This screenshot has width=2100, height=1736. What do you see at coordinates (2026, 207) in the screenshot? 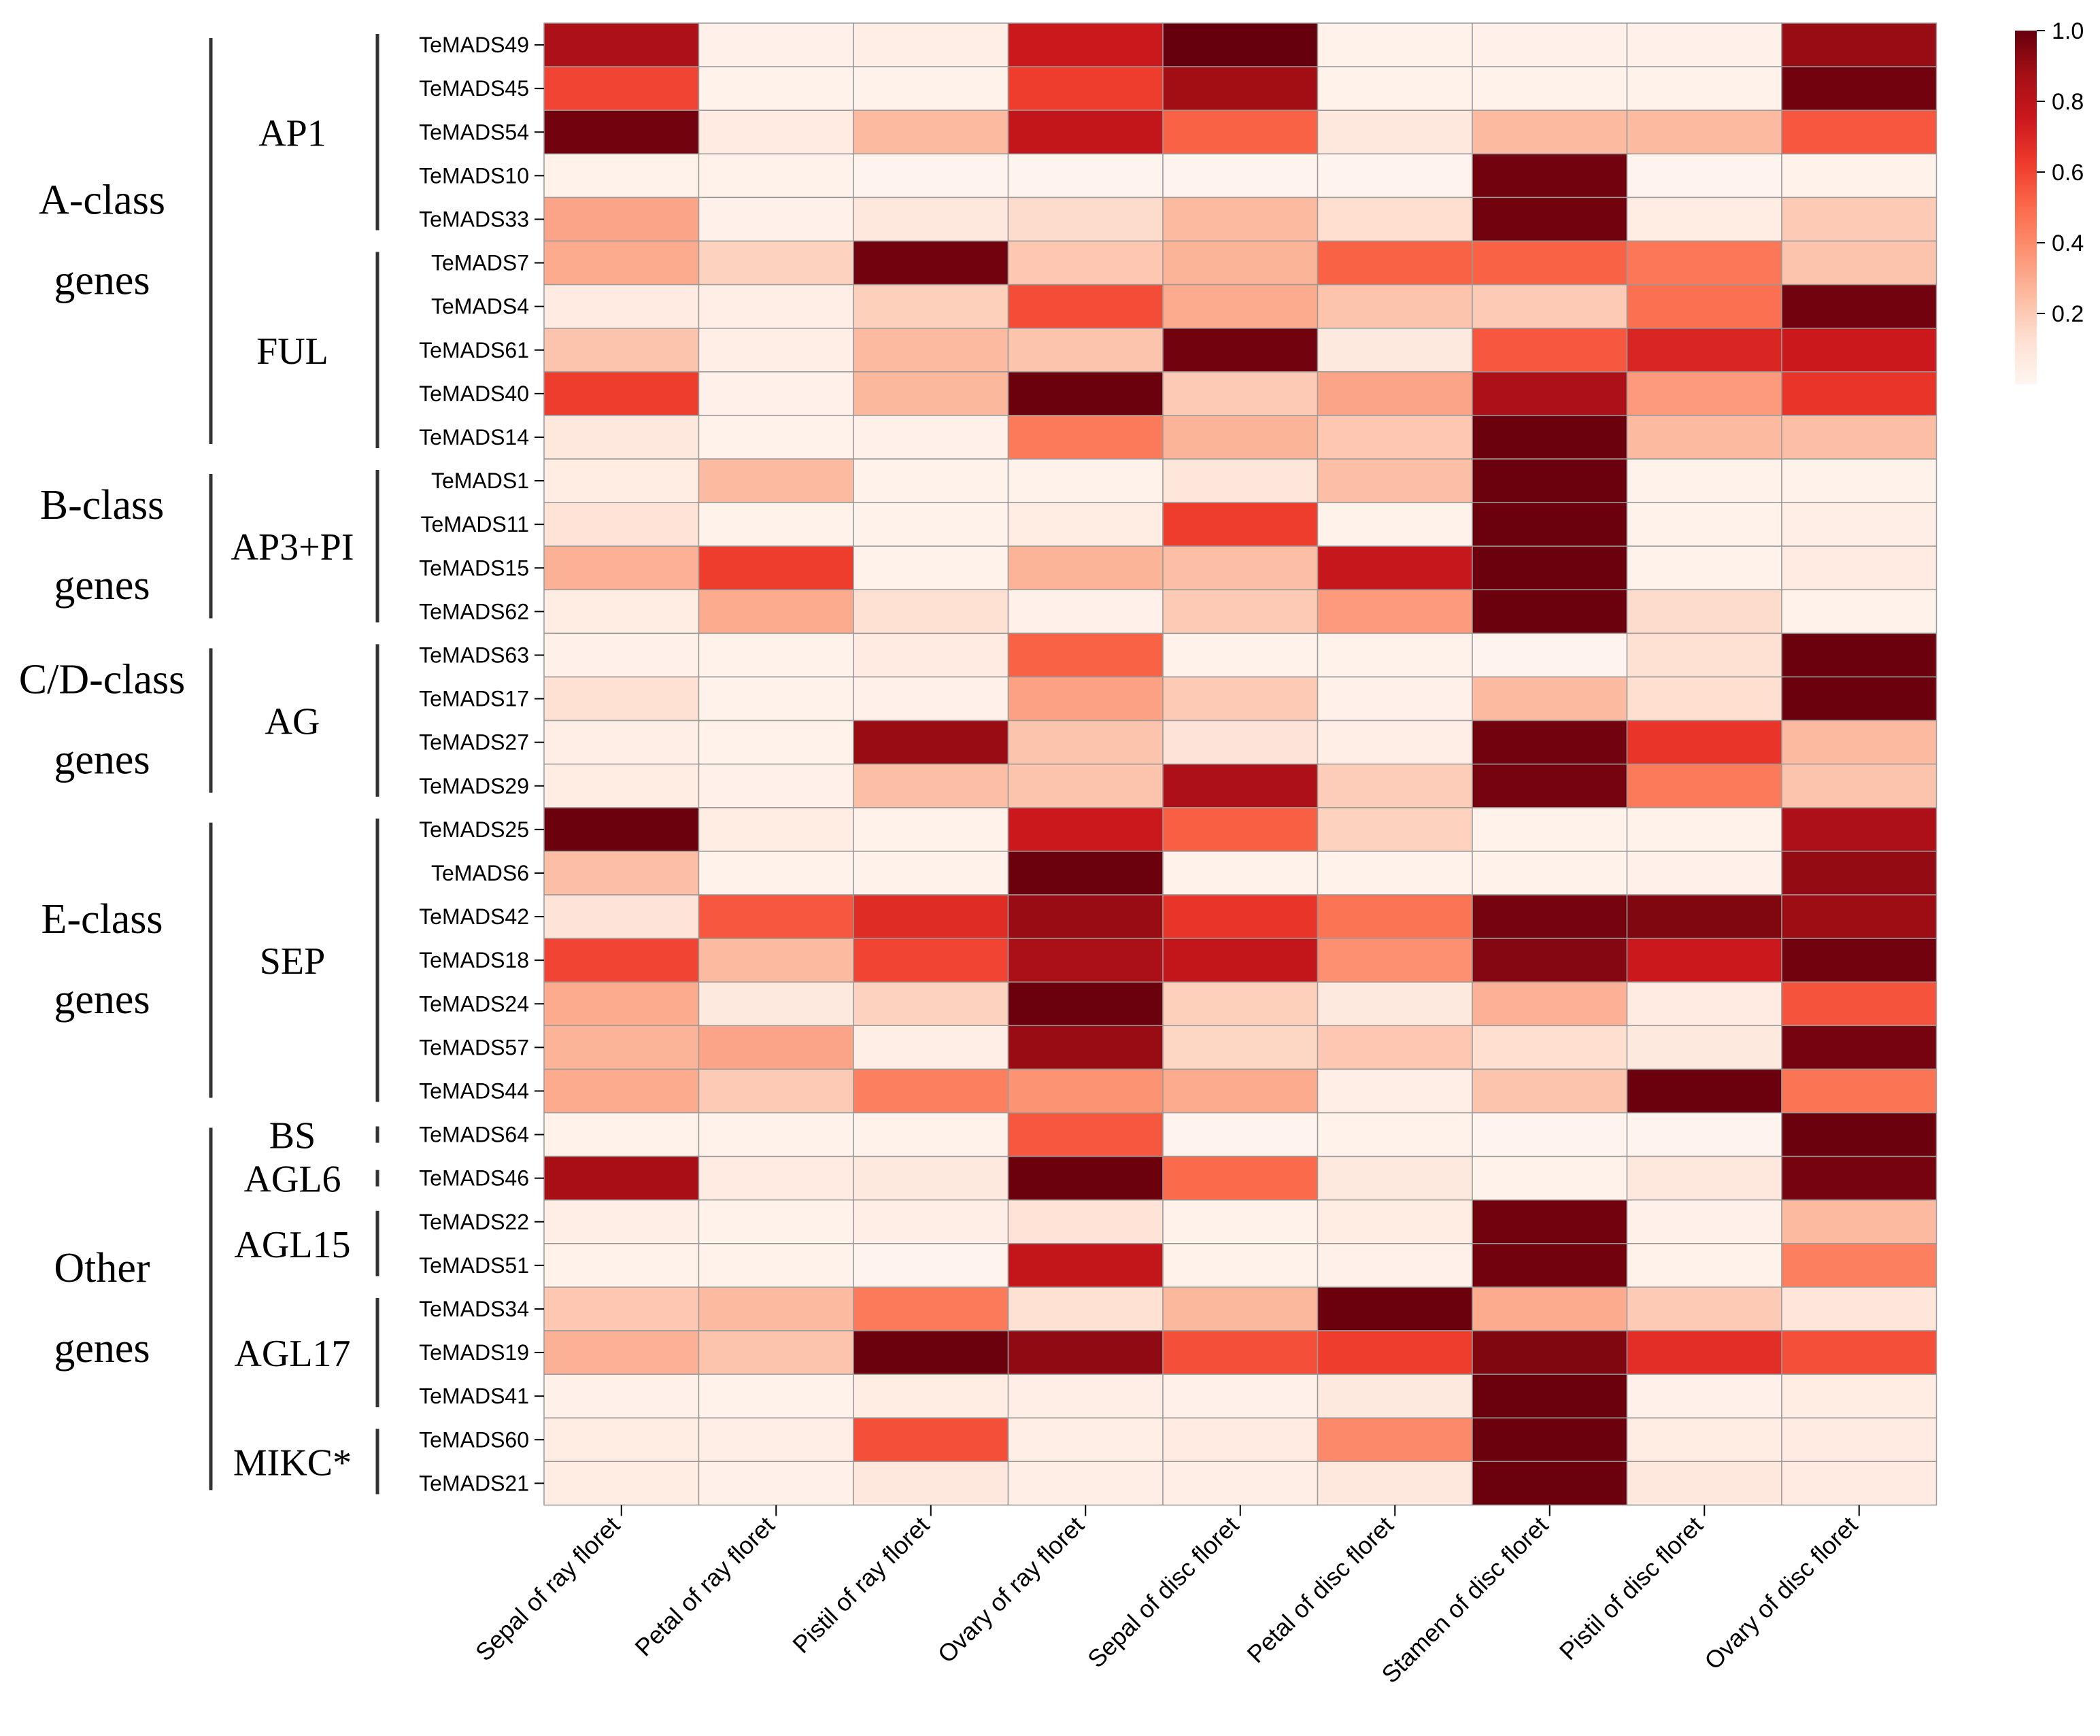
I see `colorbar-gradient` at bounding box center [2026, 207].